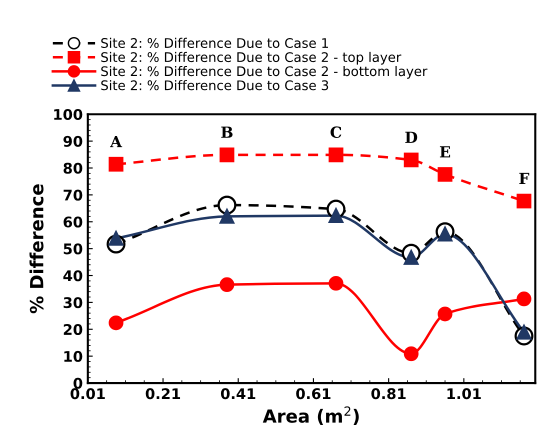  I want to click on x-tick-label: 0.01, so click(87, 394).